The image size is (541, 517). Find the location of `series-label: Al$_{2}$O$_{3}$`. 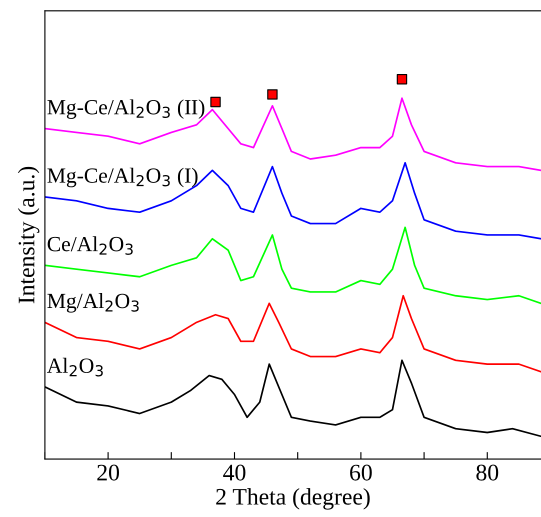

series-label: Al$_{2}$O$_{3}$ is located at coordinates (75, 367).